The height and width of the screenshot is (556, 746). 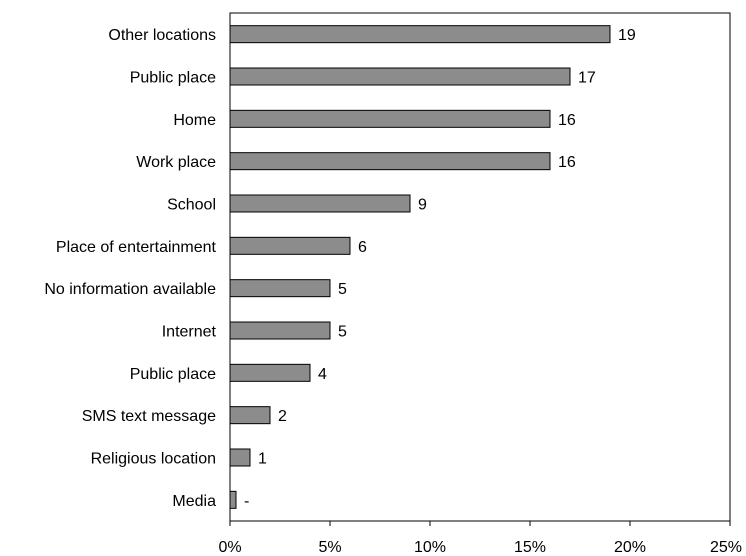 What do you see at coordinates (422, 205) in the screenshot?
I see `data-label: 9` at bounding box center [422, 205].